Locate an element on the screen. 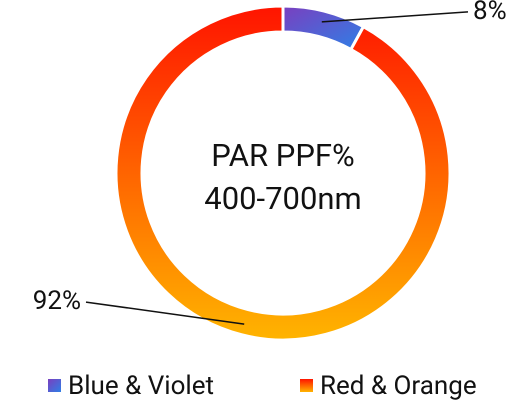 This screenshot has height=406, width=532. legend-label: Red & Orange is located at coordinates (398, 386).